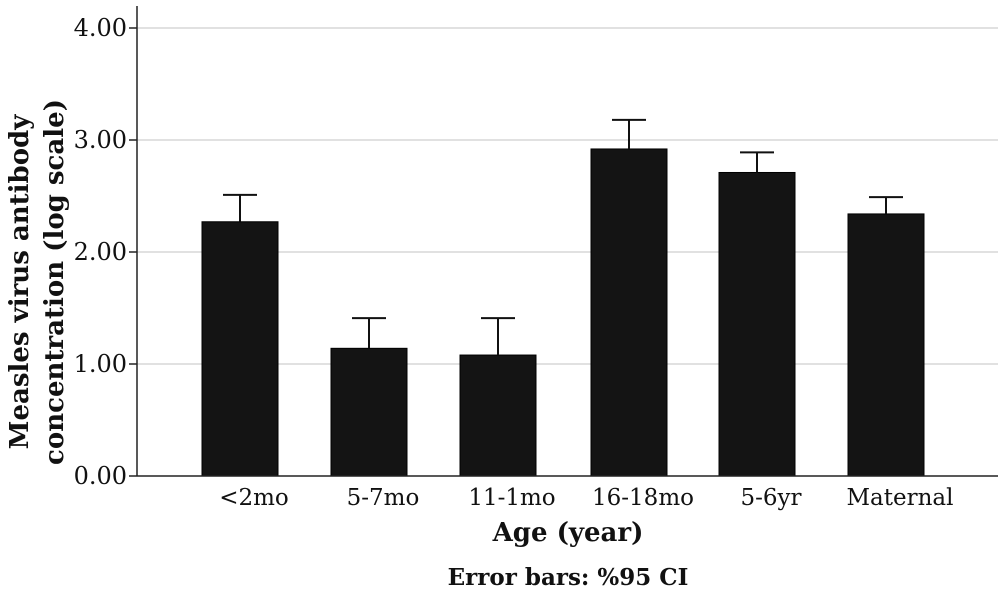  Describe the element at coordinates (643, 498) in the screenshot. I see `category-label: 16-18mo` at that location.